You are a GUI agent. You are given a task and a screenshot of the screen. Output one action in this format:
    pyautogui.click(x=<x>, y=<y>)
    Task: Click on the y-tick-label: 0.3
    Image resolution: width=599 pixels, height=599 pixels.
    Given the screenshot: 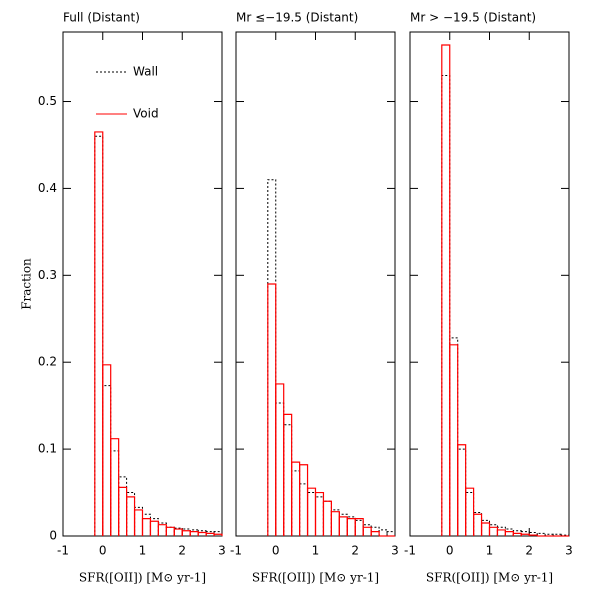 What is the action you would take?
    pyautogui.click(x=47, y=275)
    